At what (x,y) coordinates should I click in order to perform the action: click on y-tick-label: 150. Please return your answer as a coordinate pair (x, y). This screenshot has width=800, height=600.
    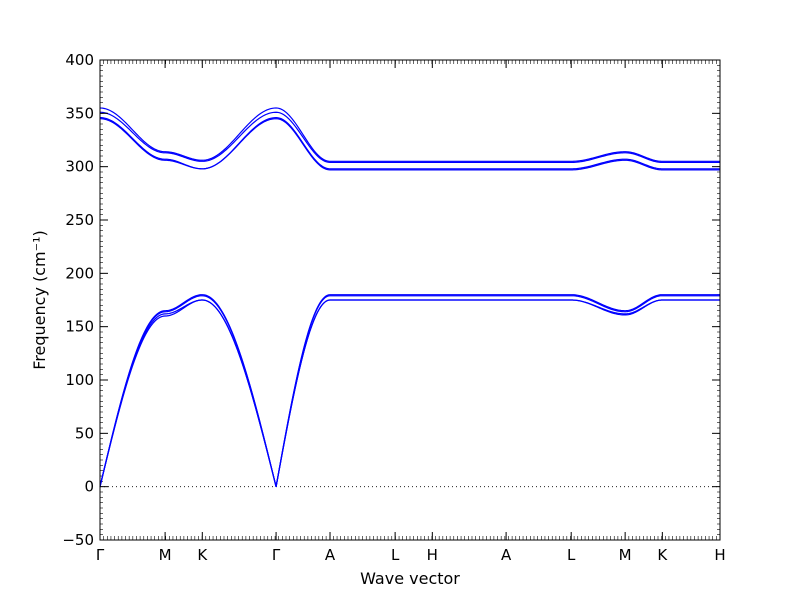
    Looking at the image, I should click on (79, 327).